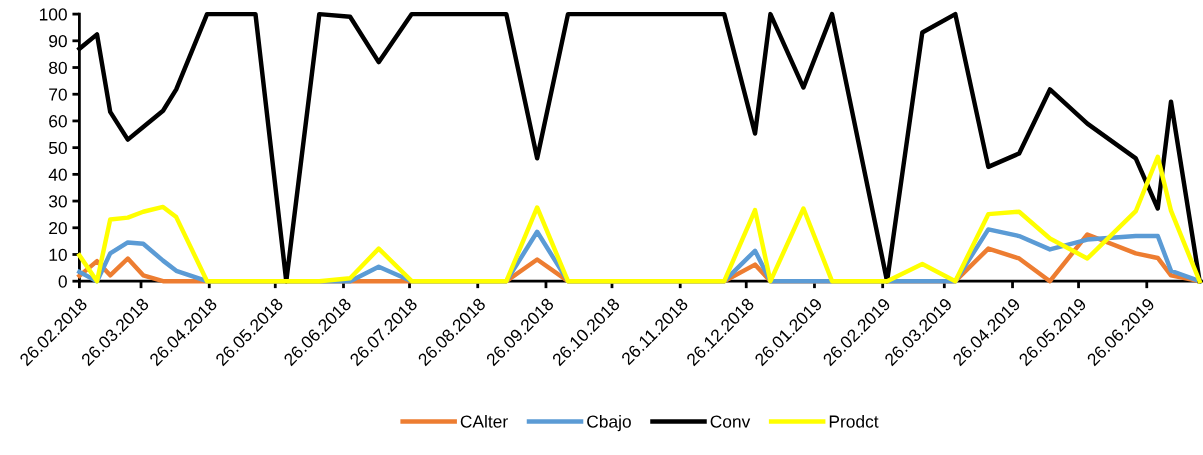 This screenshot has width=1203, height=455. I want to click on y-tick-label: 90, so click(58, 41).